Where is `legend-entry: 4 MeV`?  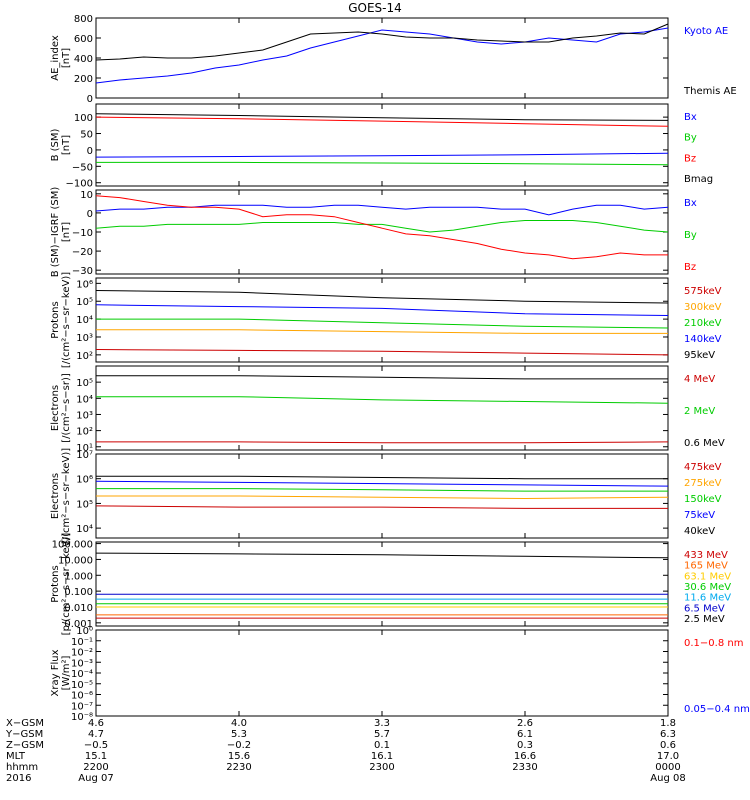 legend-entry: 4 MeV is located at coordinates (699, 379).